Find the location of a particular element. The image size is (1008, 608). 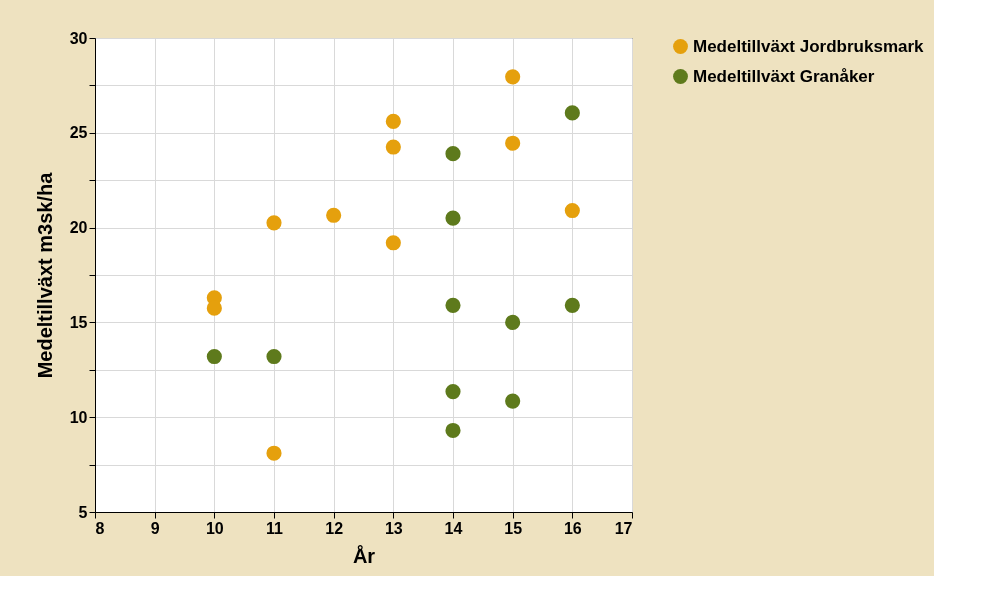

y-axis-title: Medeltillväxt m3sk/ha is located at coordinates (44, 275).